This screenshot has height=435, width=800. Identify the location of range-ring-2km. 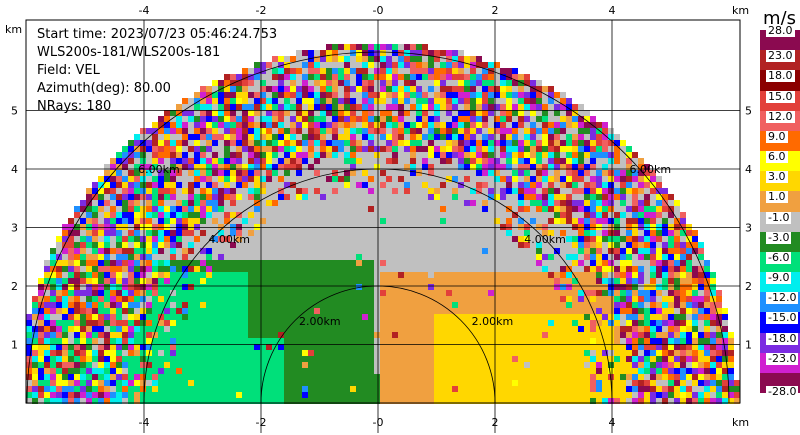
(378, 344).